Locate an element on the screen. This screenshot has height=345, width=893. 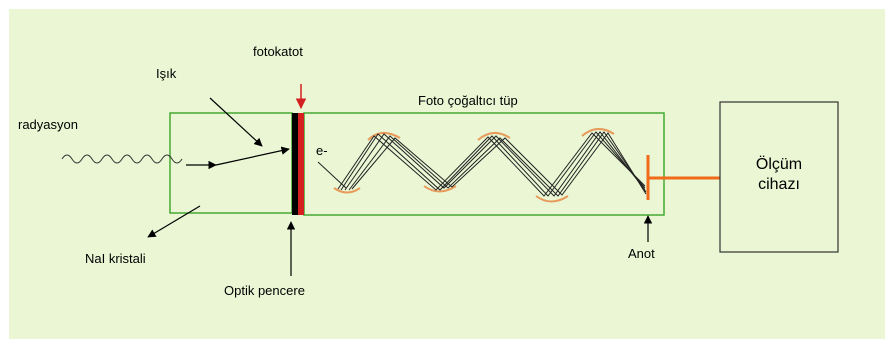
optical-window is located at coordinates (295, 164).